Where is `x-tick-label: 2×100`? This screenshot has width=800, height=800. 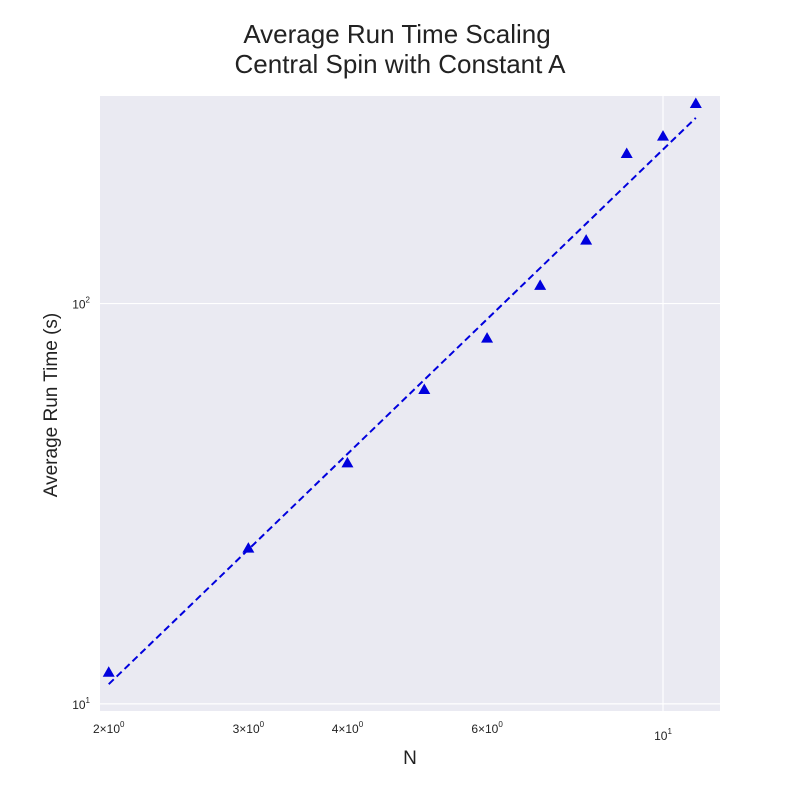 x-tick-label: 2×100 is located at coordinates (109, 728).